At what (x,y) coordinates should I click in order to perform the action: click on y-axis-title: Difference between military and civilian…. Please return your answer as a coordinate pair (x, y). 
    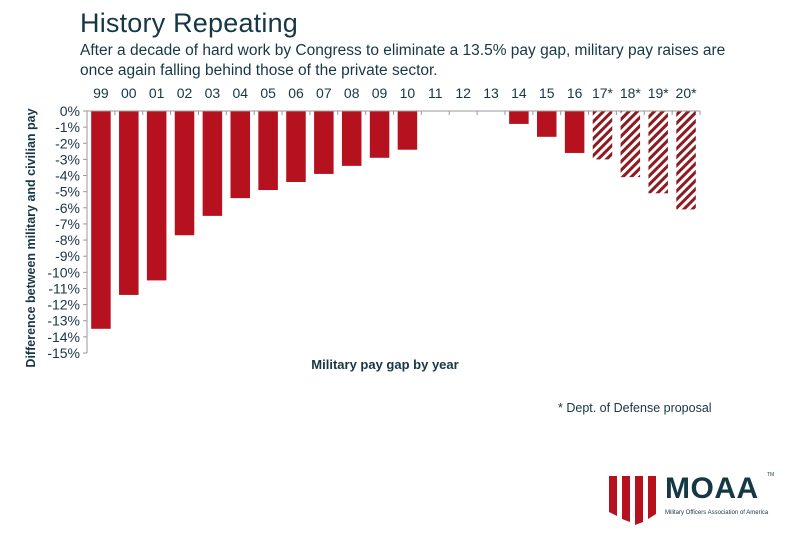
    Looking at the image, I should click on (31, 237).